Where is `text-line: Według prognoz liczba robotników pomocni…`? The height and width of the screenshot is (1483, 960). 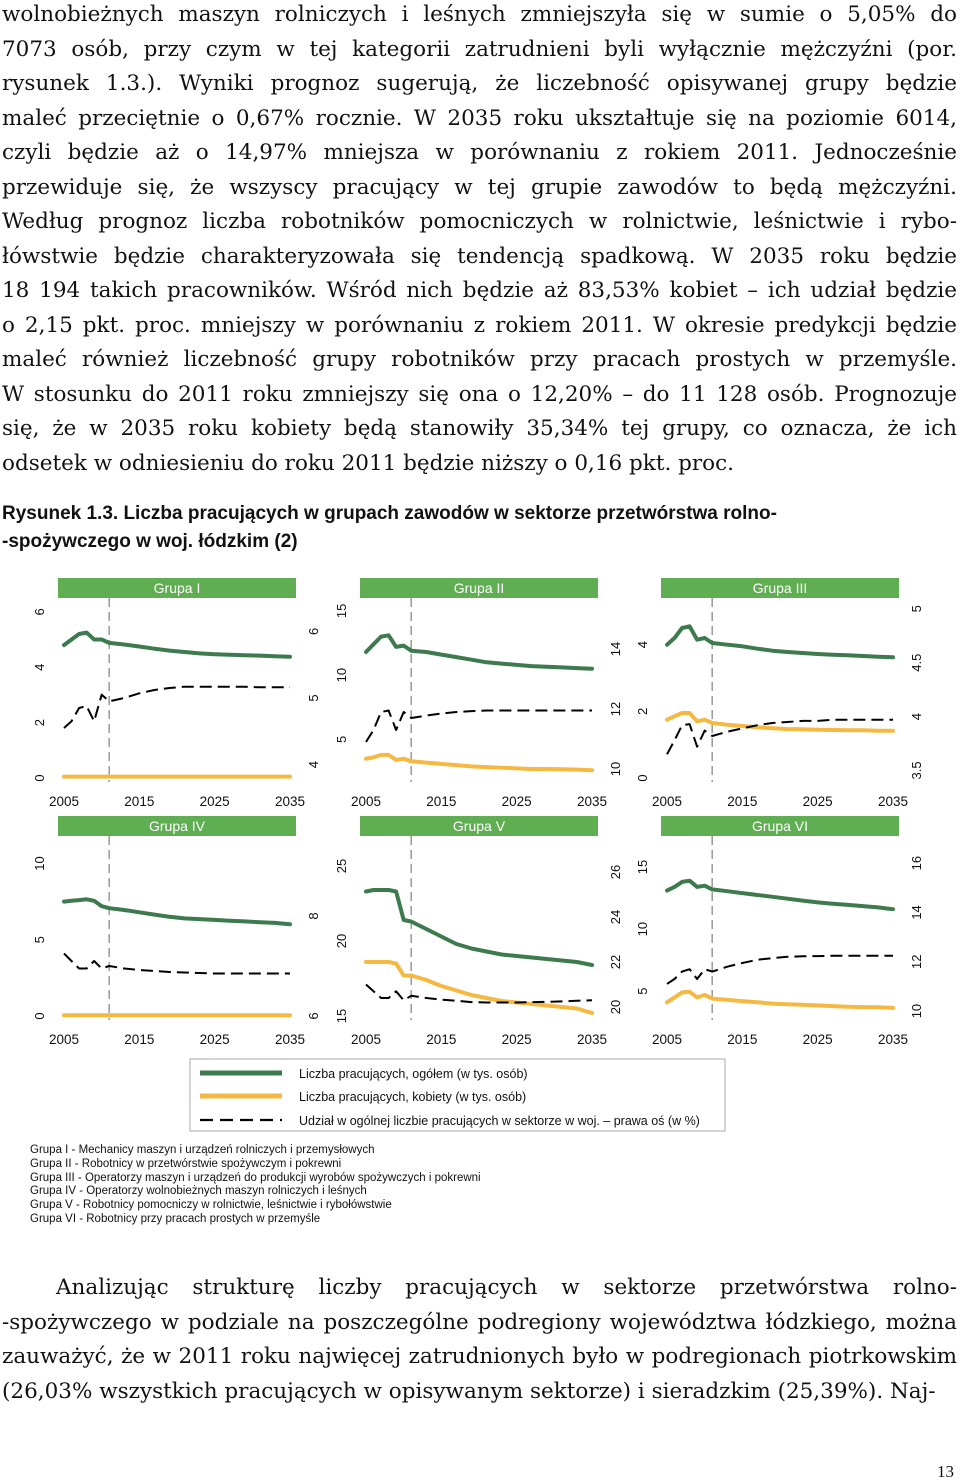
text-line: Według prognoz liczba robotników pomocni… is located at coordinates (479, 221).